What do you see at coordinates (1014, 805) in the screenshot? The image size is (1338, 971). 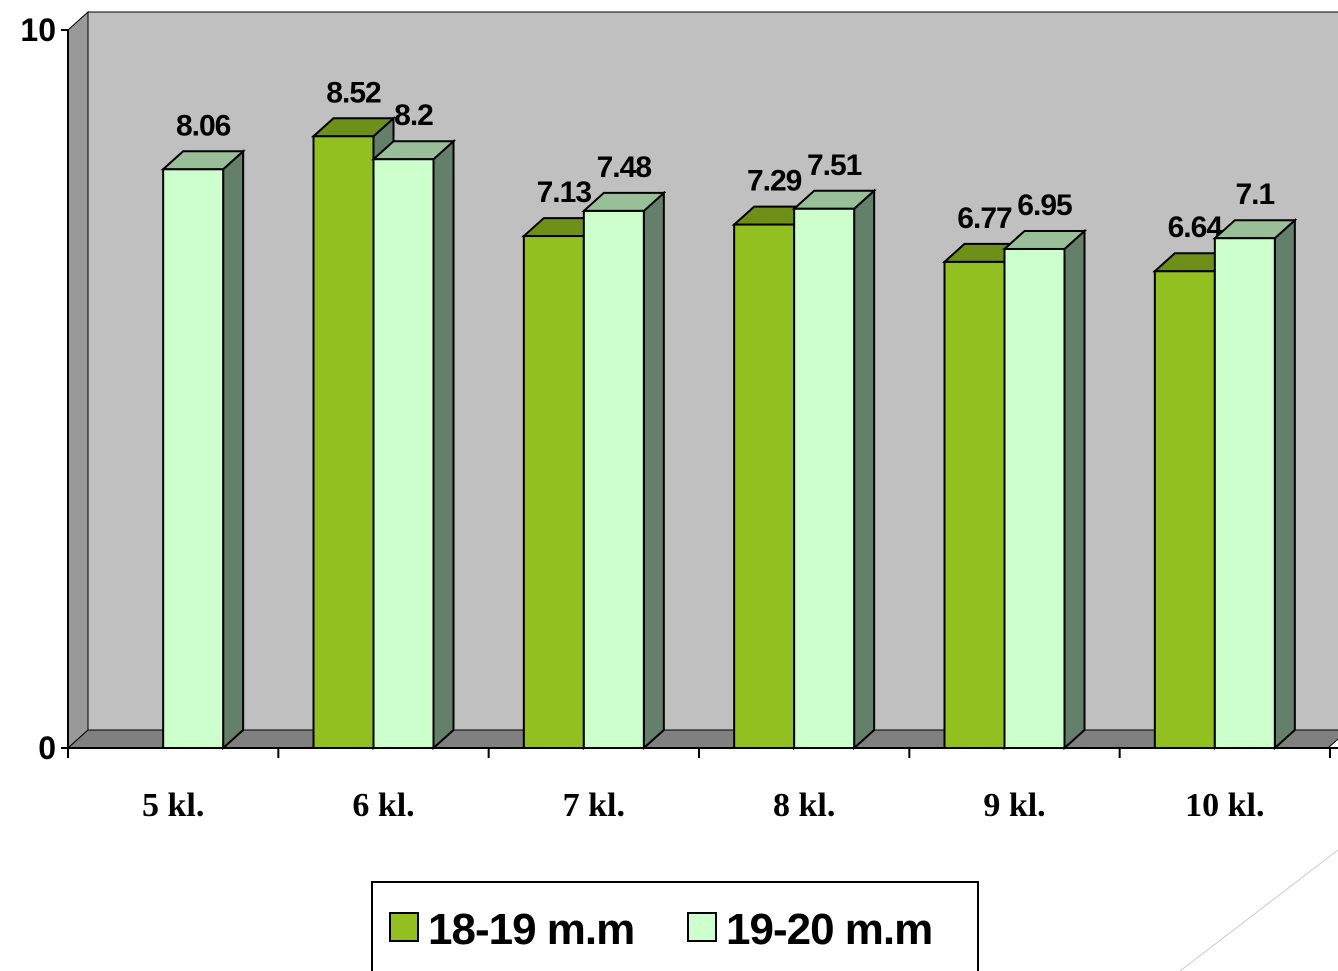 I see `x-tick-label: 9 kl.` at bounding box center [1014, 805].